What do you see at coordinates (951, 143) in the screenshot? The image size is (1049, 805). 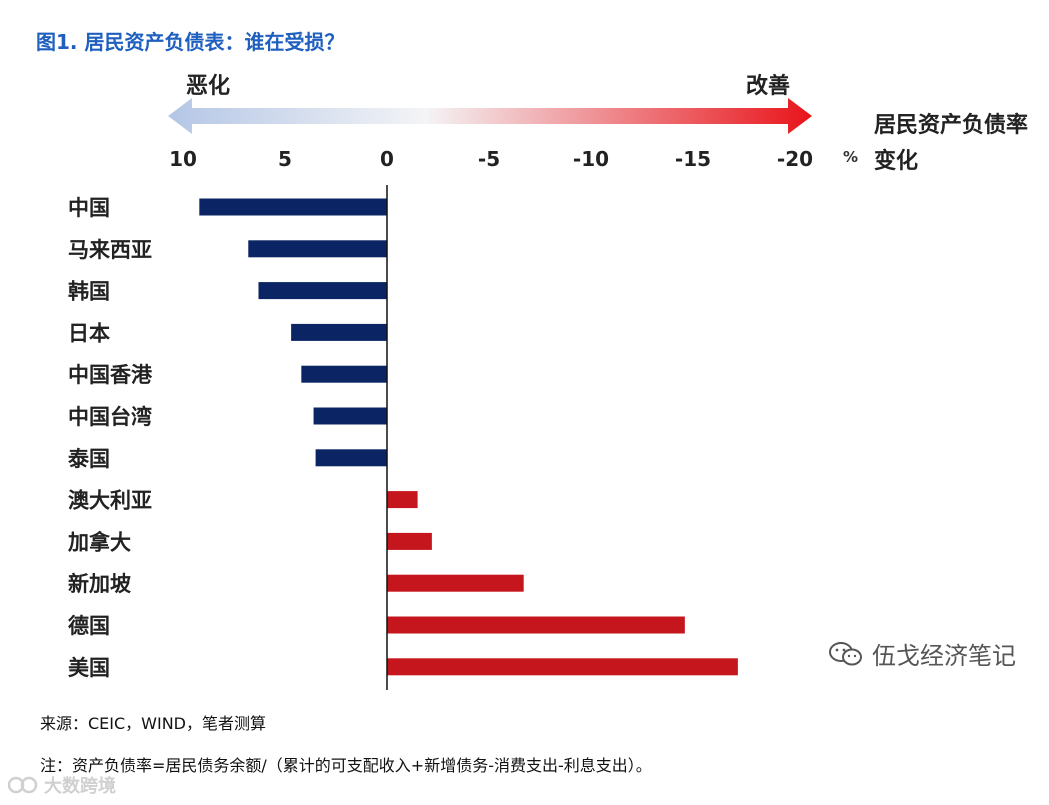 I see `y-axis-title: 居民资产负债率变化` at bounding box center [951, 143].